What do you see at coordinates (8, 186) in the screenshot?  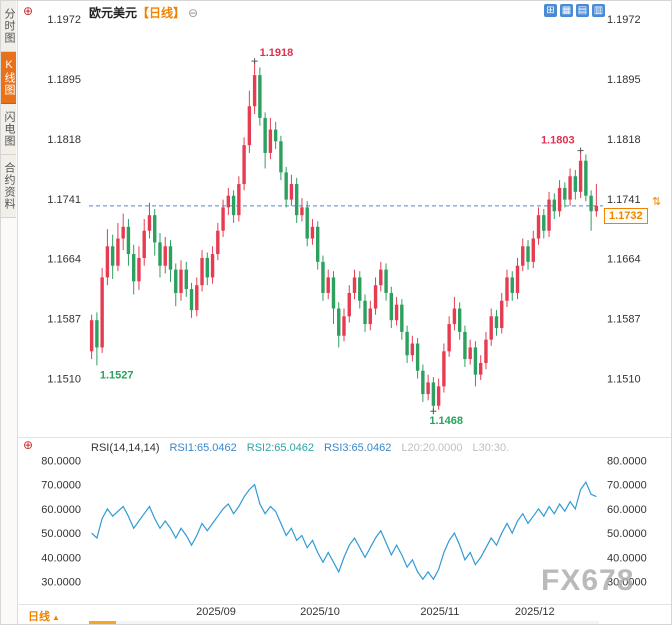 I see `sidebar-item-contract-info: 合约资料` at bounding box center [8, 186].